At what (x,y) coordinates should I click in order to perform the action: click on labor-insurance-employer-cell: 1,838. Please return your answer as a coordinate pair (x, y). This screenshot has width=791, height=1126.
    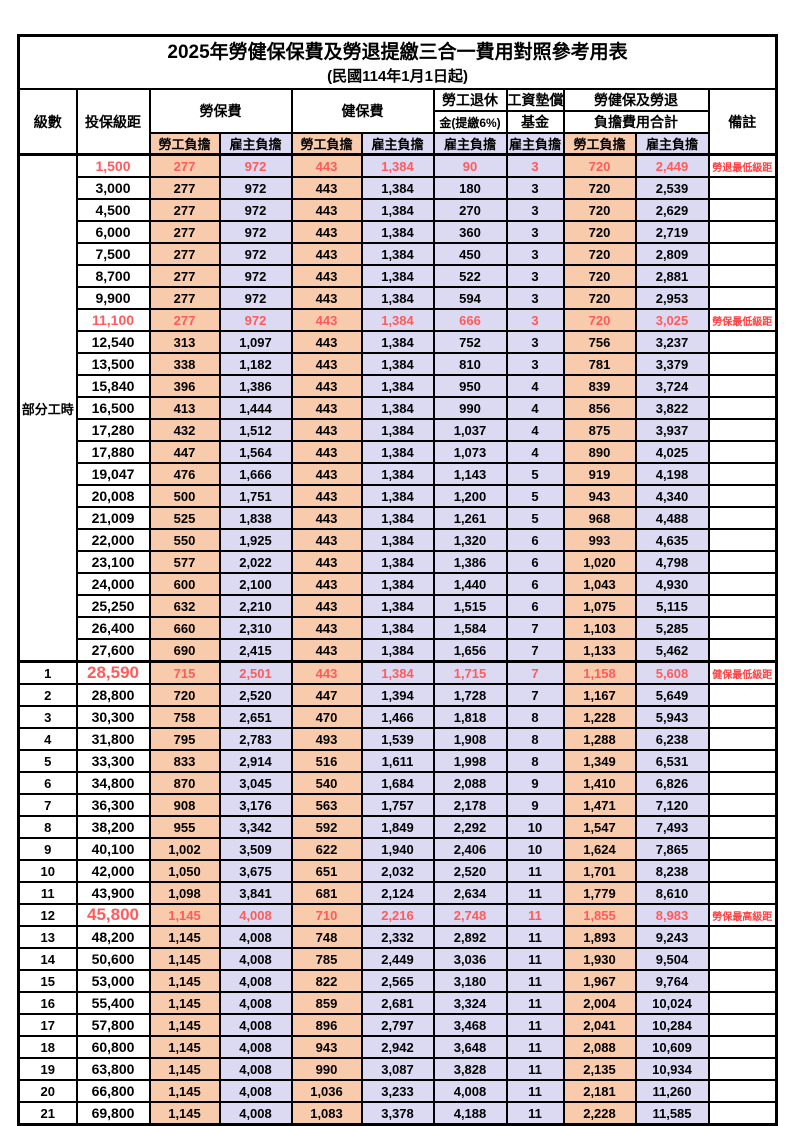
    Looking at the image, I should click on (255, 518).